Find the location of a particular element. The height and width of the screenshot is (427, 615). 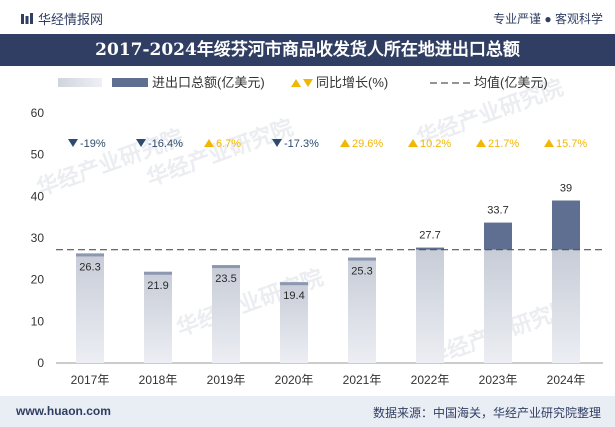

title-band: 2017-2024年绥芬河市商品收发货人所在地进出口总额 is located at coordinates (307, 50).